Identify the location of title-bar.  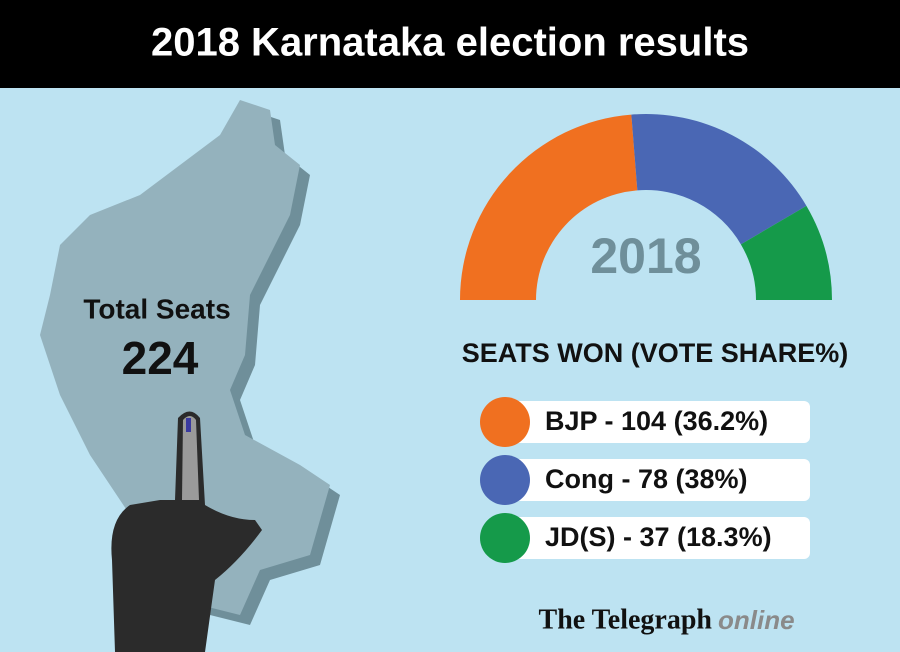
(450, 44).